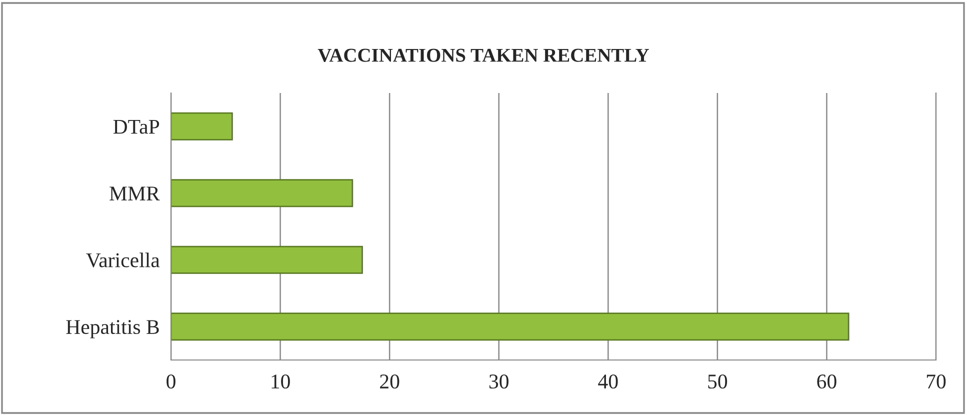 Image resolution: width=967 pixels, height=415 pixels. I want to click on y-tick-label: DTaP, so click(136, 127).